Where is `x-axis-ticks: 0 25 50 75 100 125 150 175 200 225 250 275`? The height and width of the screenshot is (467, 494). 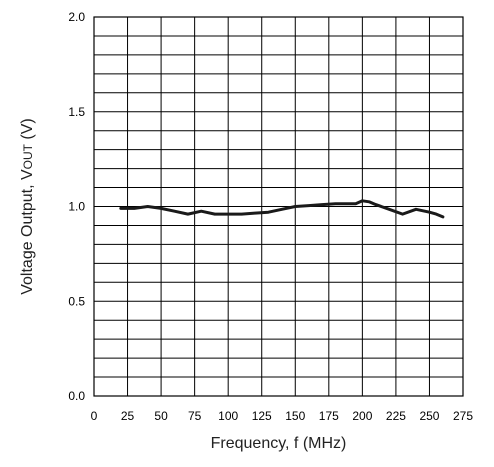
x-axis-ticks: 0 25 50 75 100 125 150 175 200 225 250 275 is located at coordinates (282, 416).